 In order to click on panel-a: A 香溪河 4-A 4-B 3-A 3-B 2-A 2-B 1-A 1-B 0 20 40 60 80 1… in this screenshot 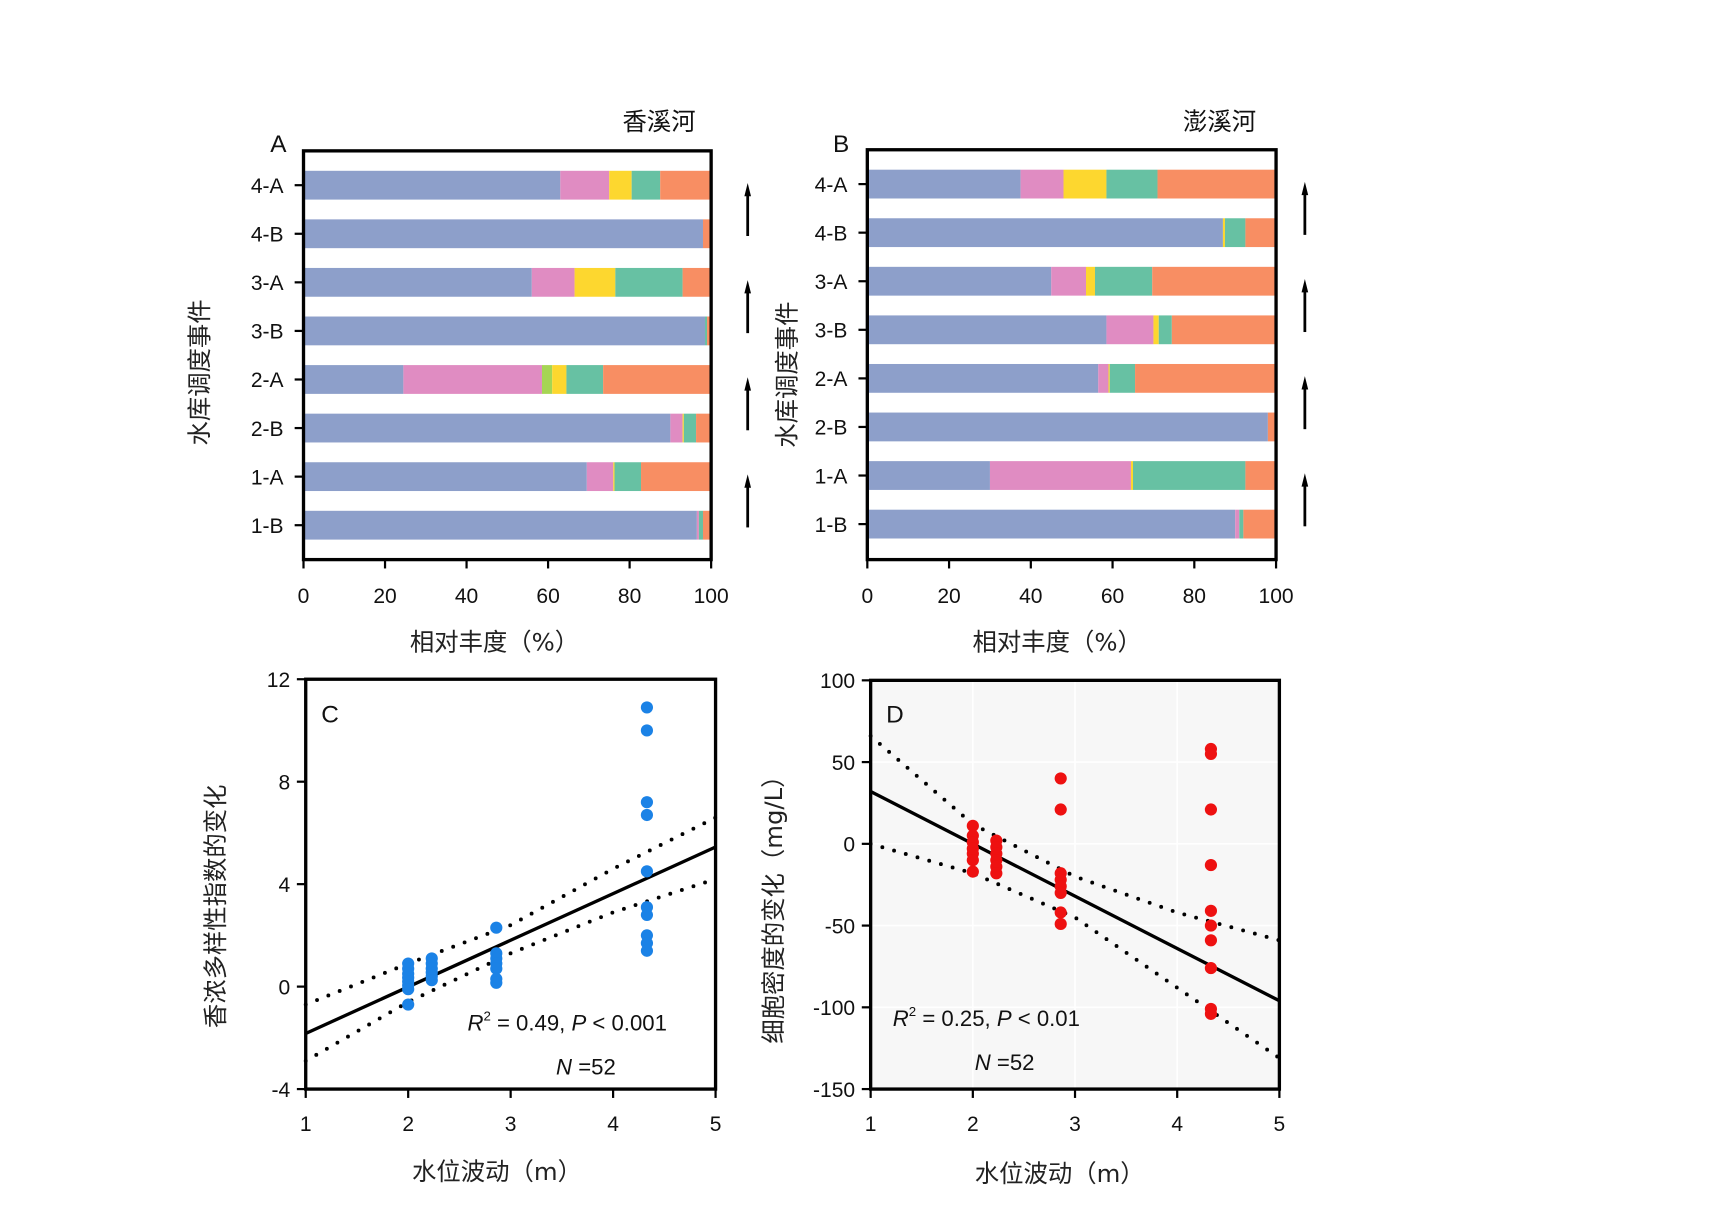, I will do `click(468, 381)`.